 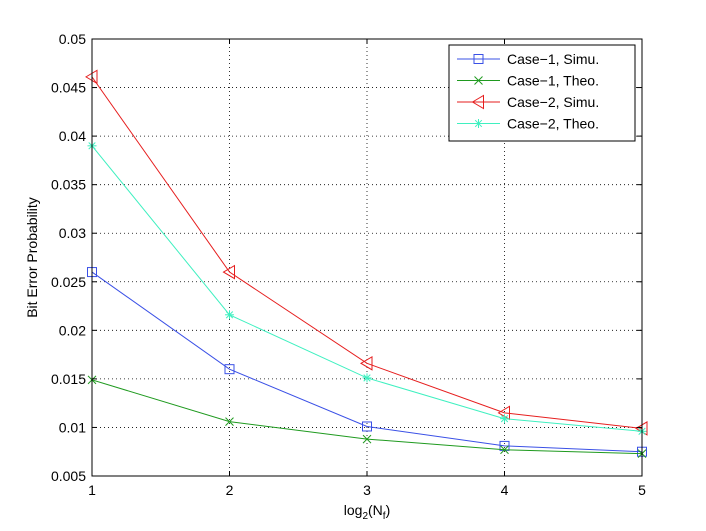 I want to click on legend-label-3: Case−2, Simu., so click(x=553, y=102).